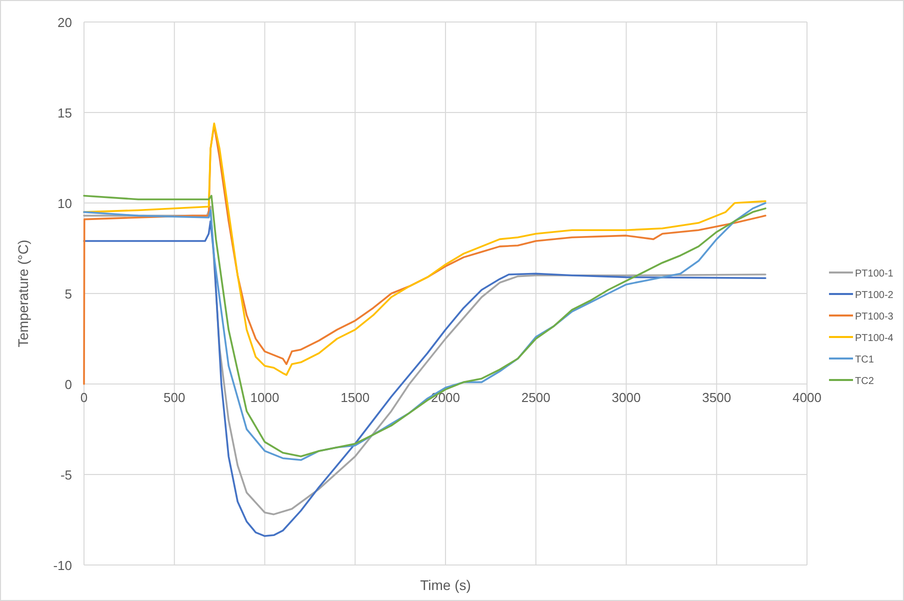  What do you see at coordinates (265, 397) in the screenshot?
I see `x-tick-label: 1000` at bounding box center [265, 397].